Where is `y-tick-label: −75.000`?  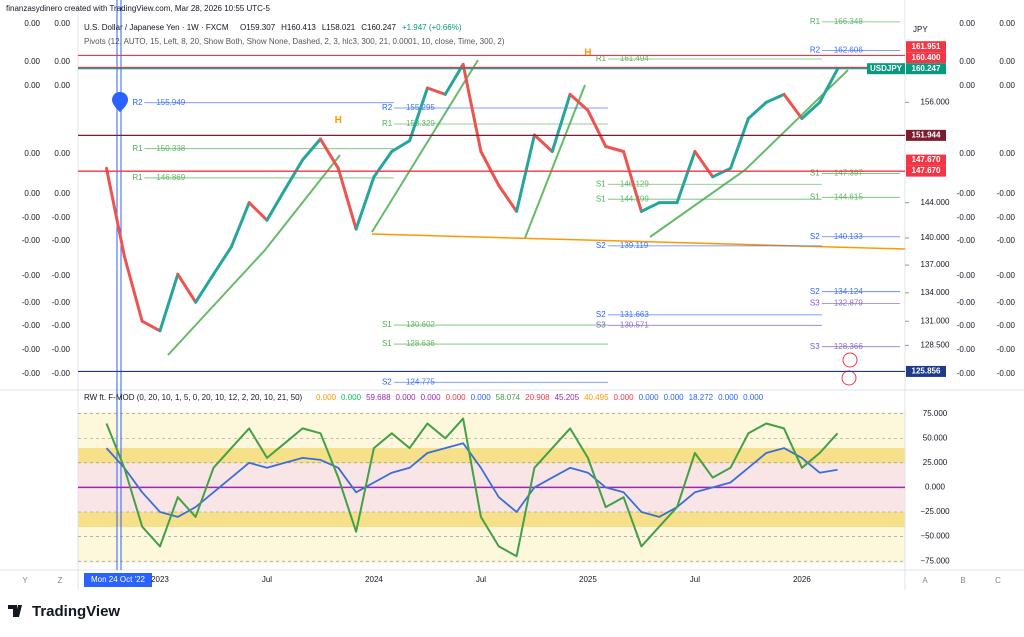
y-tick-label: −75.000 is located at coordinates (935, 560).